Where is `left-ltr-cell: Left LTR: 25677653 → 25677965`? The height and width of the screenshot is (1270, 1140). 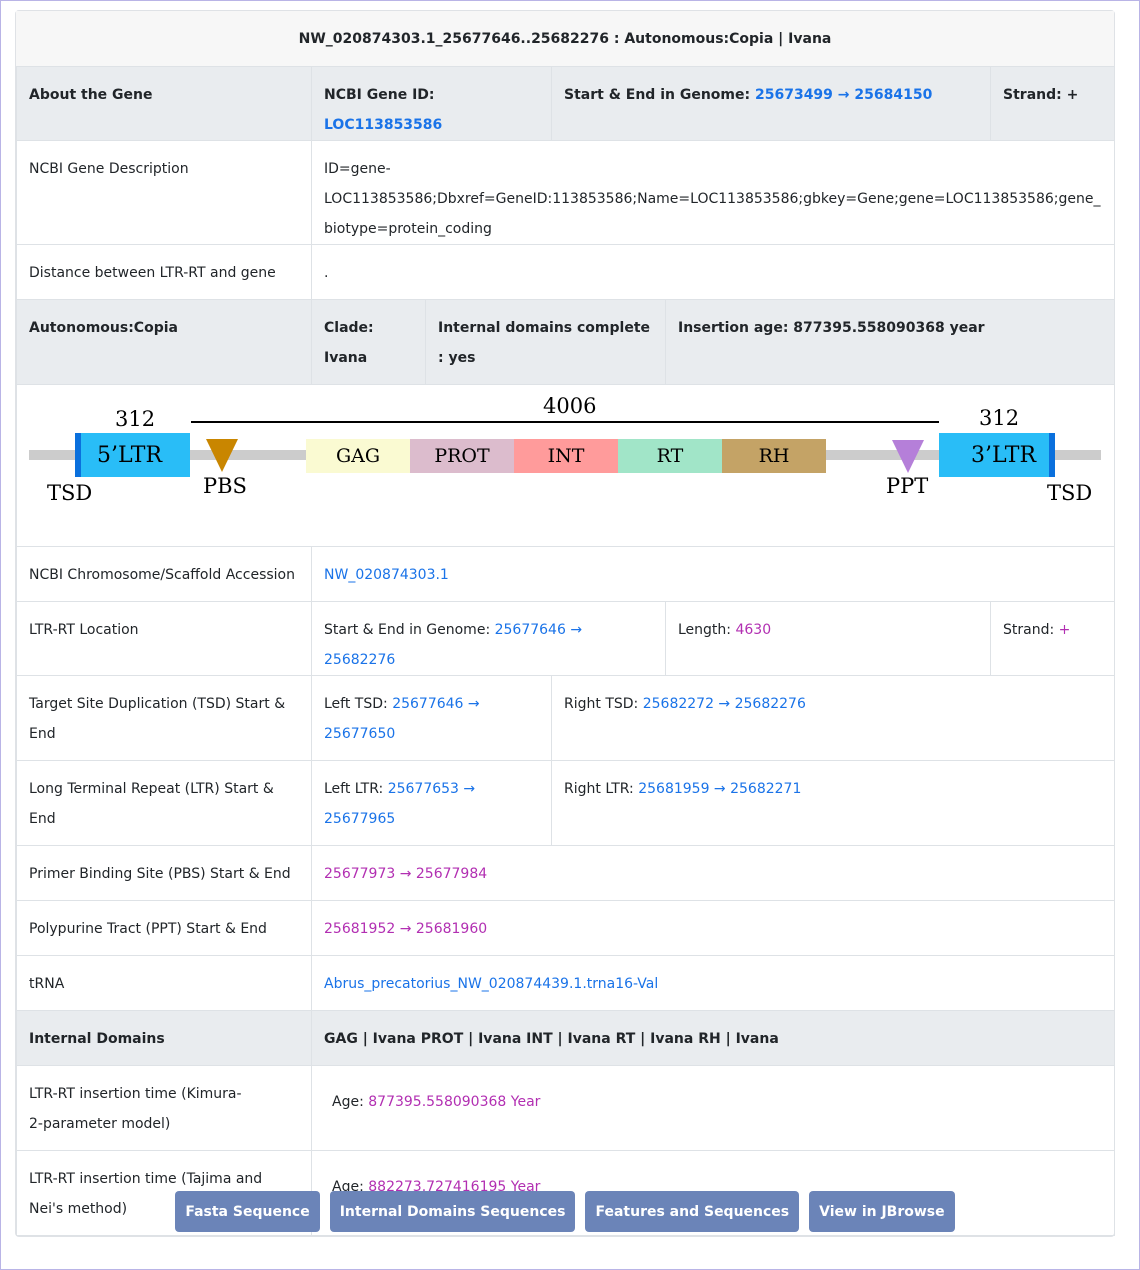 left-ltr-cell: Left LTR: 25677653 → 25677965 is located at coordinates (431, 803).